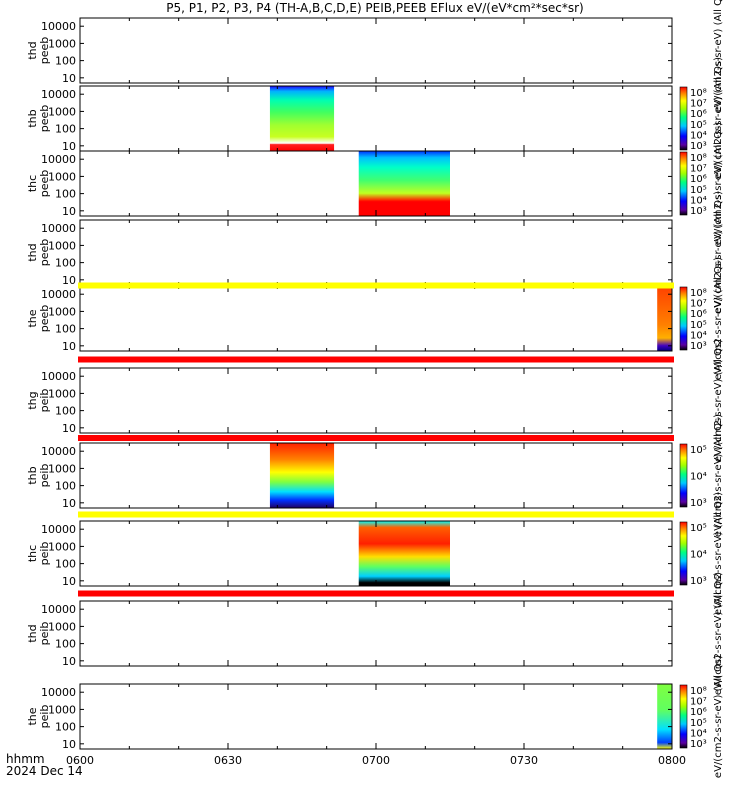 Image resolution: width=750 pixels, height=800 pixels. What do you see at coordinates (524, 760) in the screenshot?
I see `x-tick-label: 0730` at bounding box center [524, 760].